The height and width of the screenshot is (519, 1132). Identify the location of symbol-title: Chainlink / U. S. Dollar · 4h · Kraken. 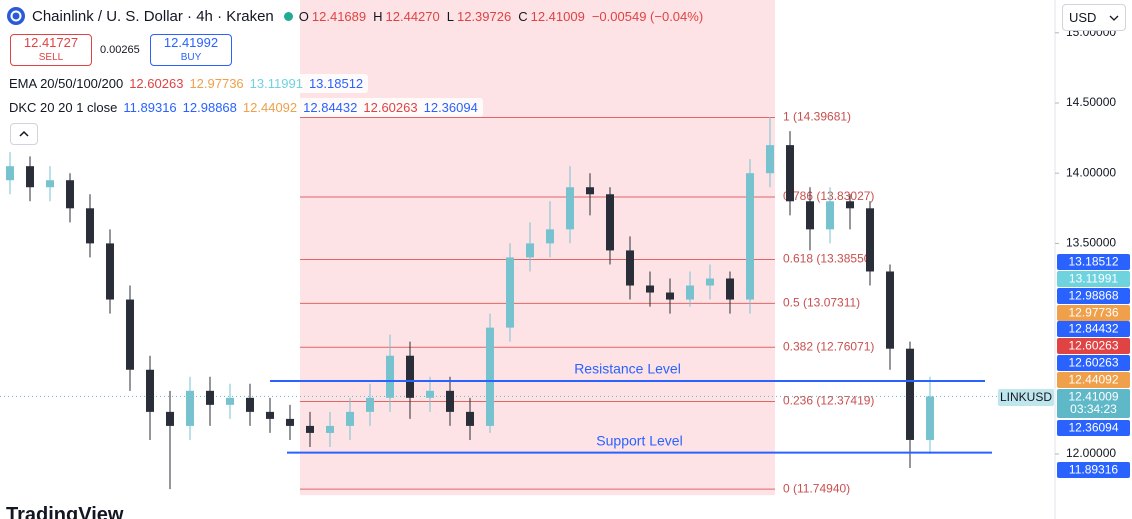
(153, 16).